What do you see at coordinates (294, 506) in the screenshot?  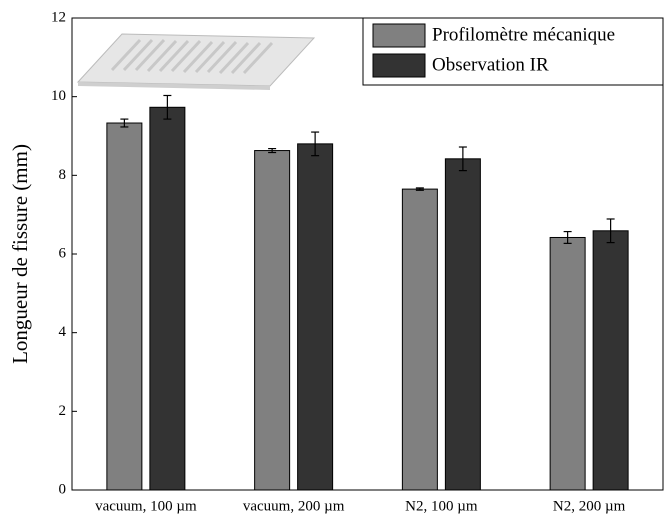 I see `x-tick-label: vacuum, 200 µm` at bounding box center [294, 506].